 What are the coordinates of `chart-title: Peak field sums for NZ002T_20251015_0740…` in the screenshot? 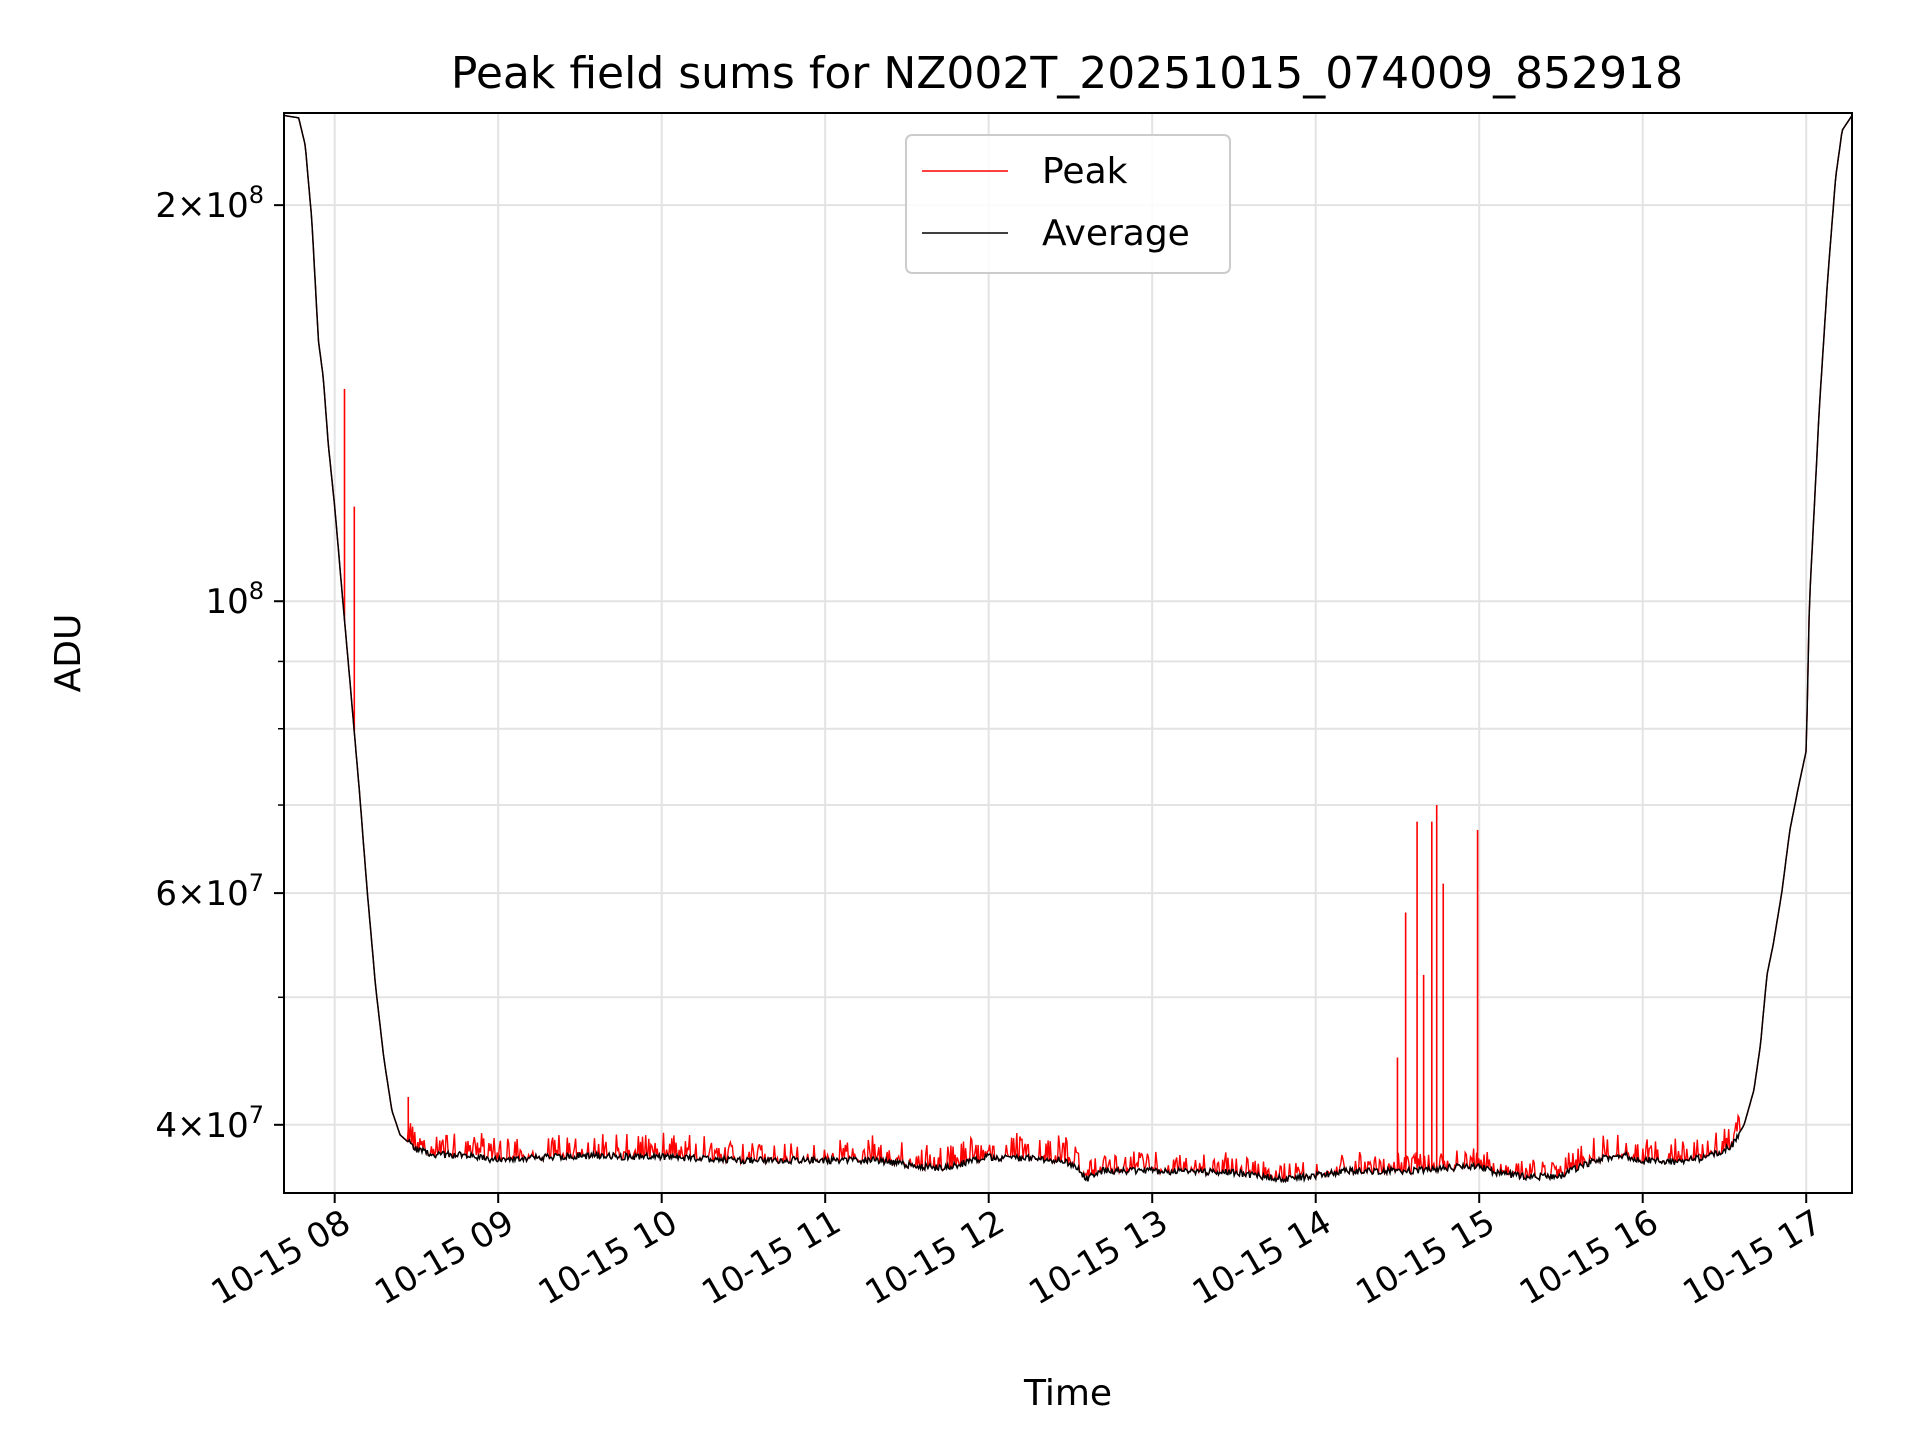 It's located at (1067, 73).